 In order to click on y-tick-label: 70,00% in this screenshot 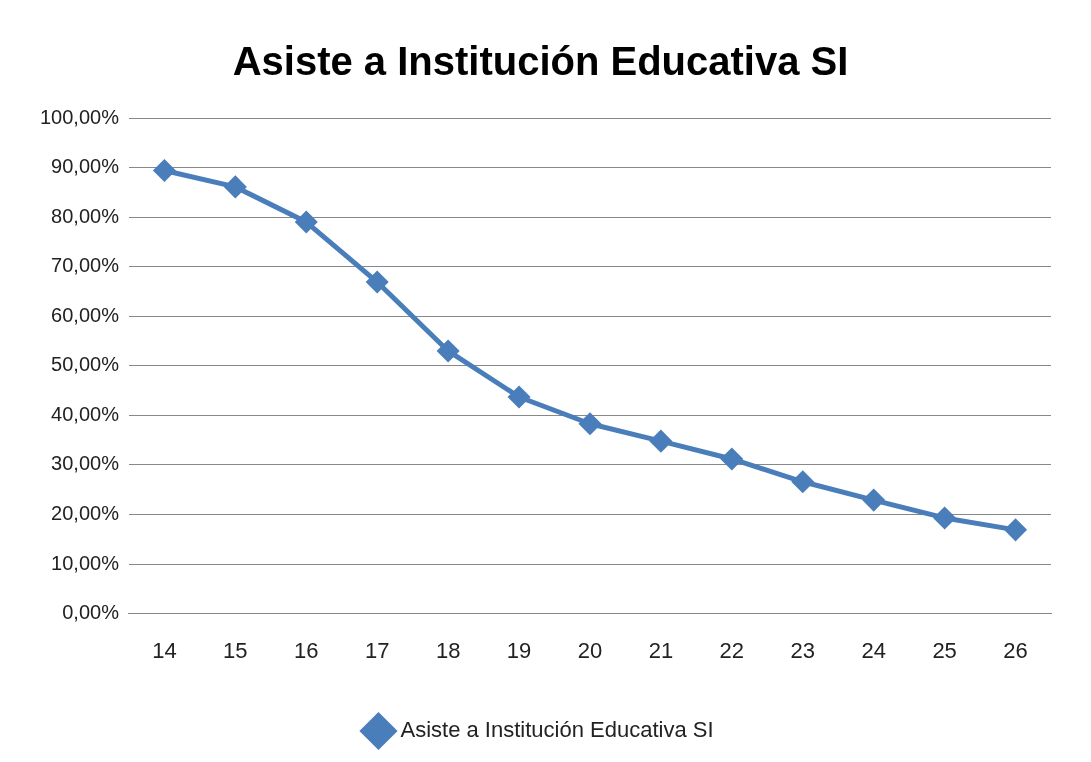, I will do `click(85, 265)`.